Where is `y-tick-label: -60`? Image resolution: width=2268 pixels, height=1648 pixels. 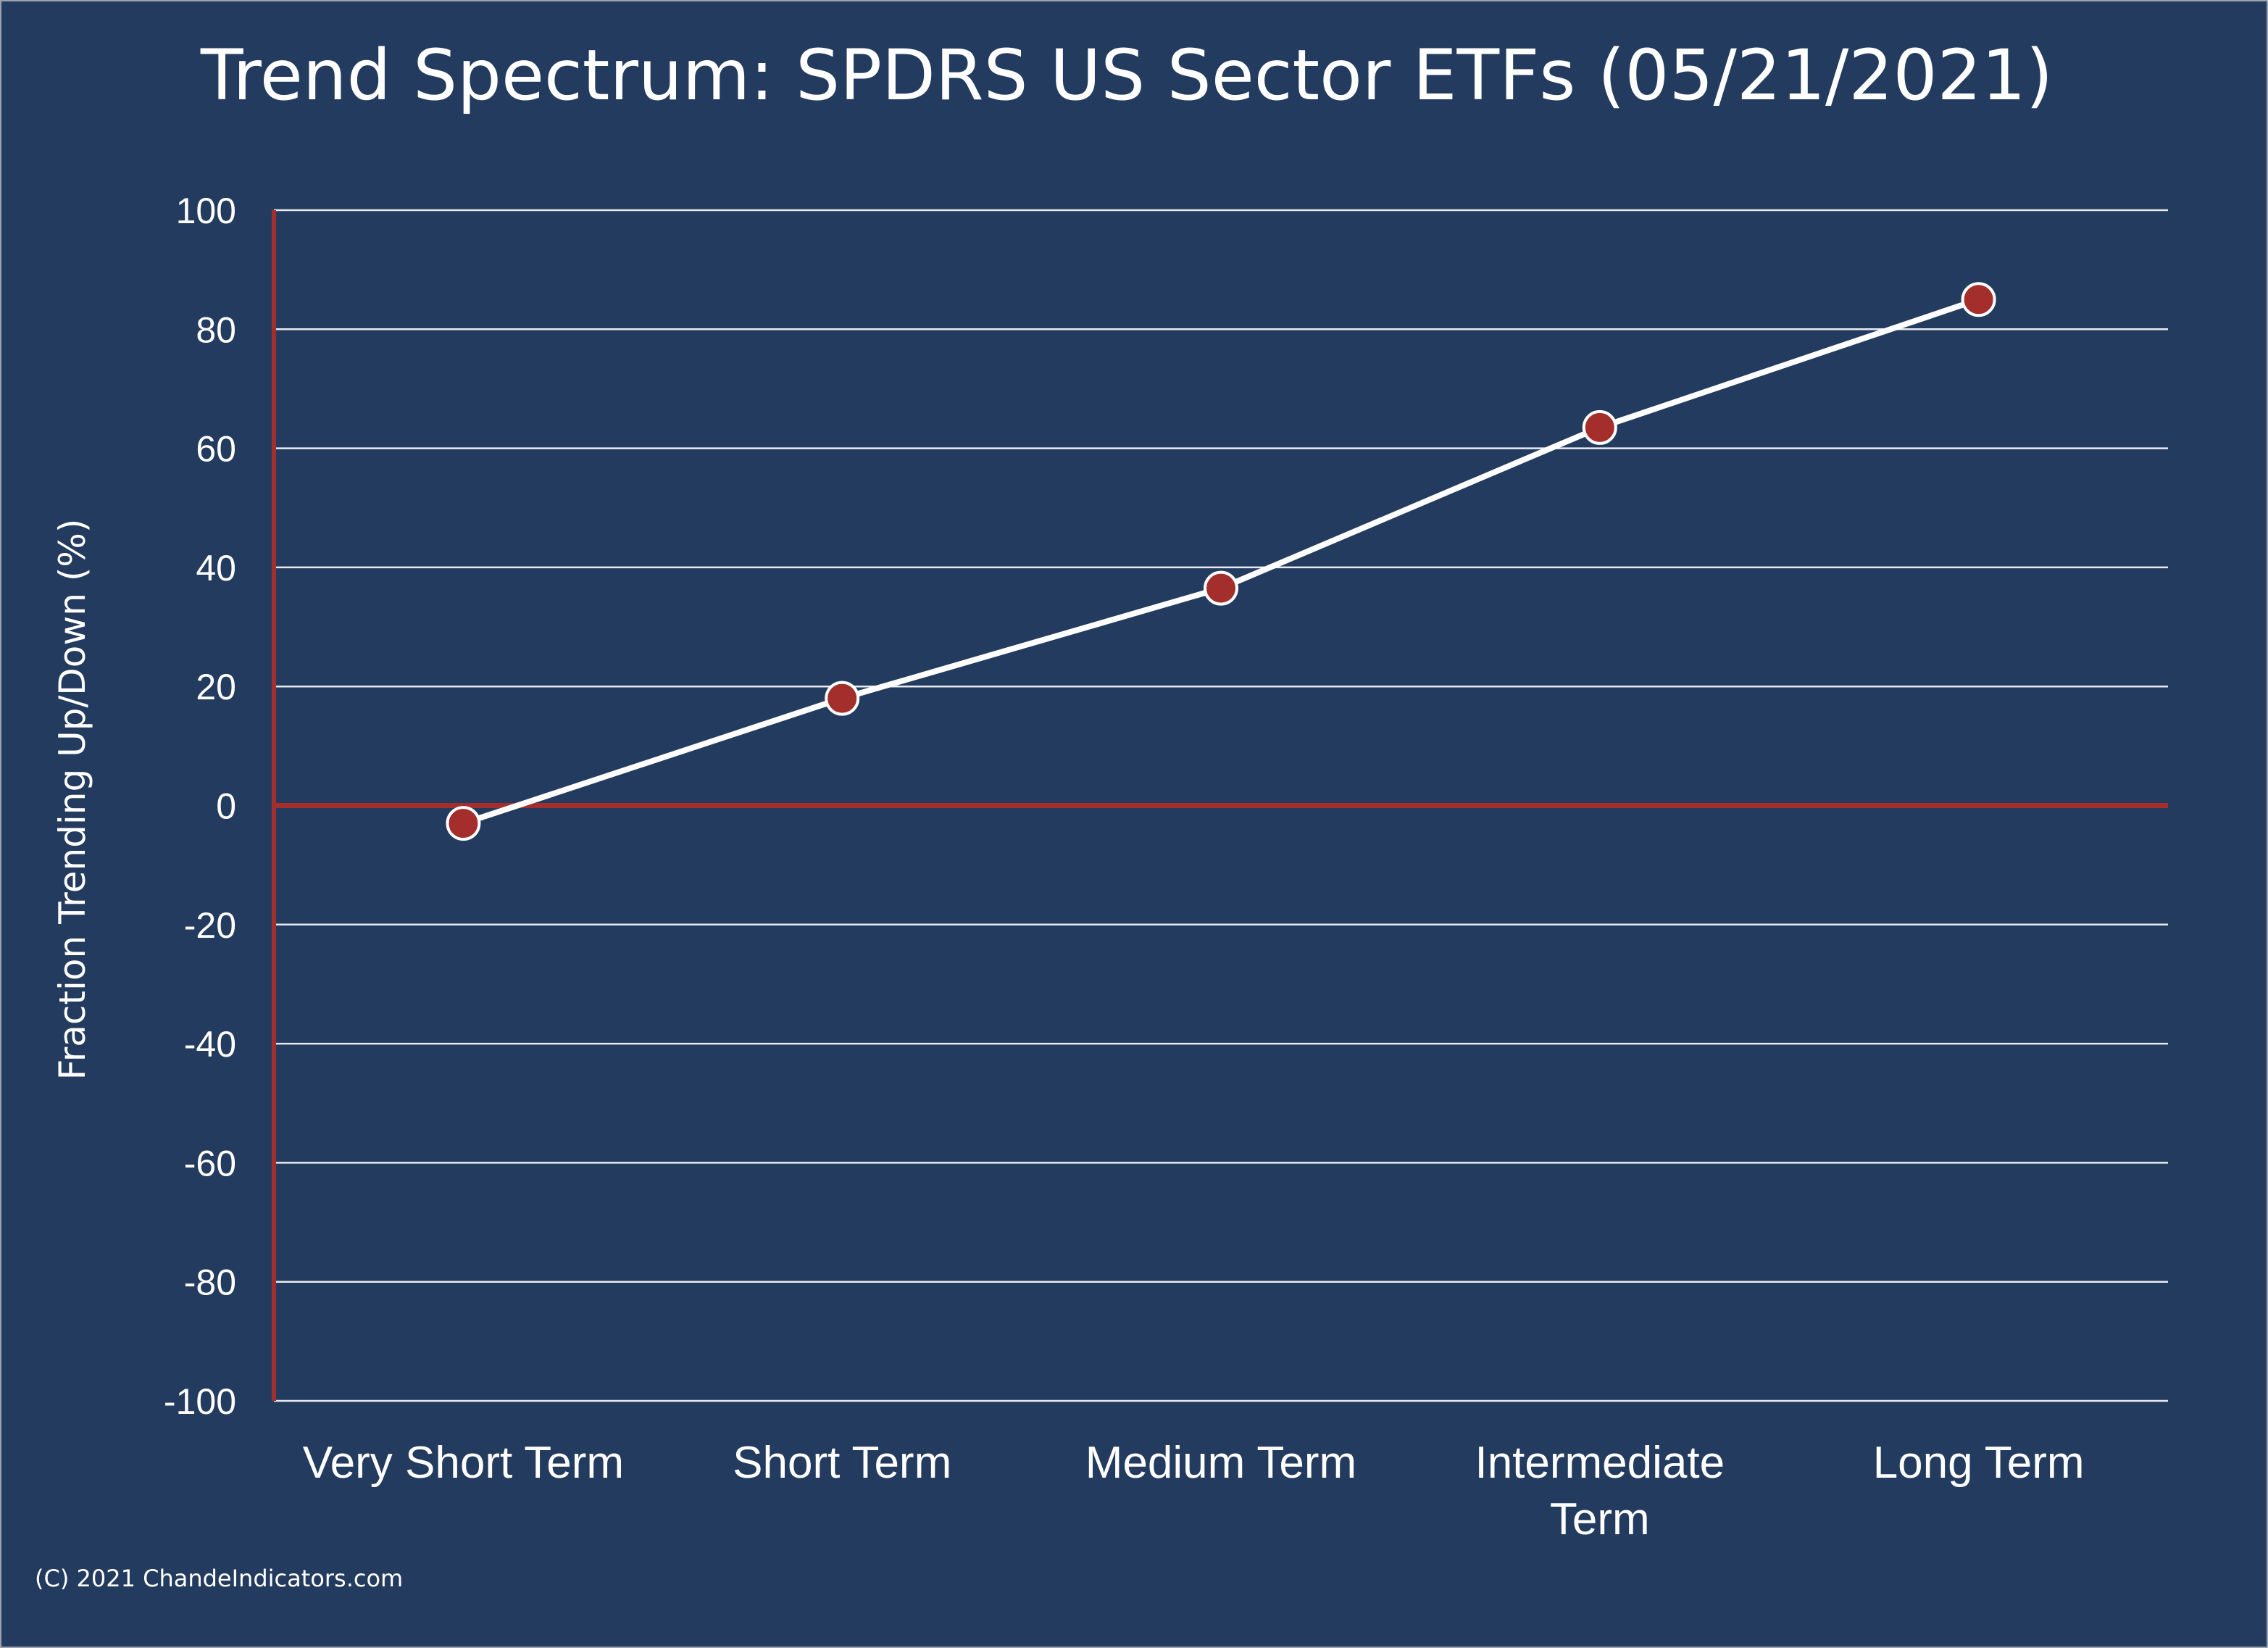
y-tick-label: -60 is located at coordinates (210, 1163).